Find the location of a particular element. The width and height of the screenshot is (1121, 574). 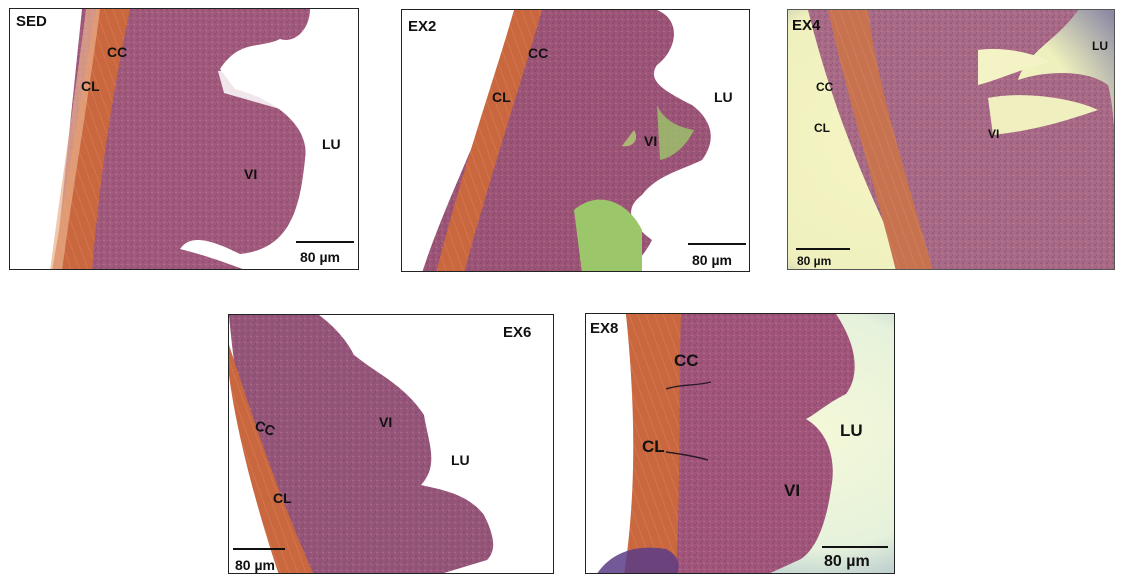

micrograph-panel-ex8: EX8 CC CL VI LU 80 µm is located at coordinates (740, 443).